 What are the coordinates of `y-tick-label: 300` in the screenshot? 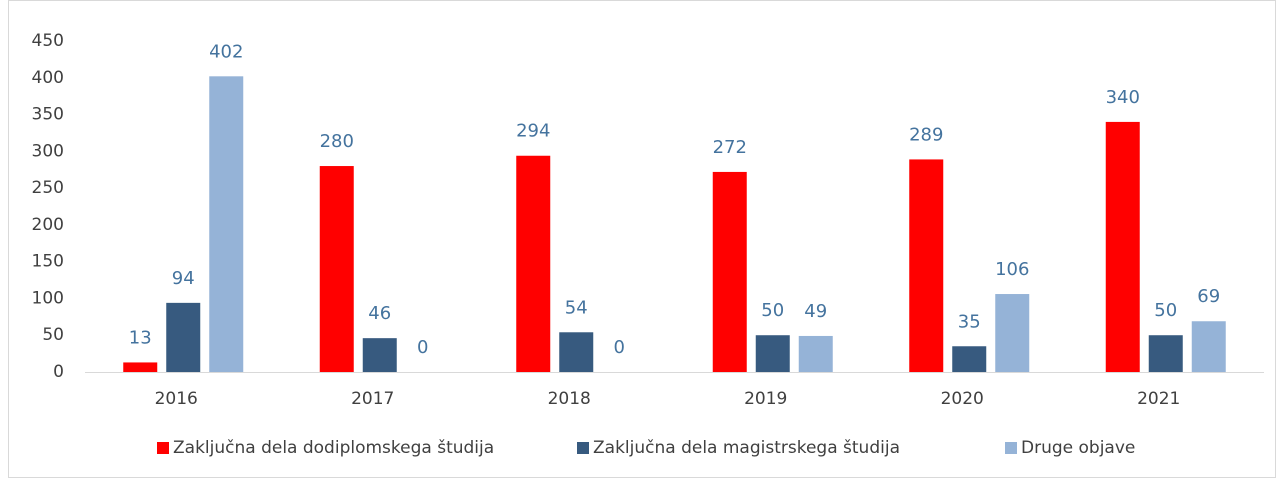 It's located at (48, 151).